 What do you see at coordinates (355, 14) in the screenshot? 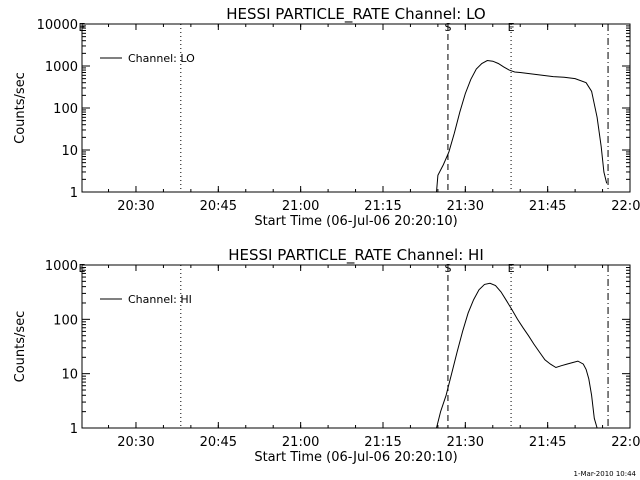
I see `chart-title: HESSI PARTICLE_RATE Channel: LO` at bounding box center [355, 14].